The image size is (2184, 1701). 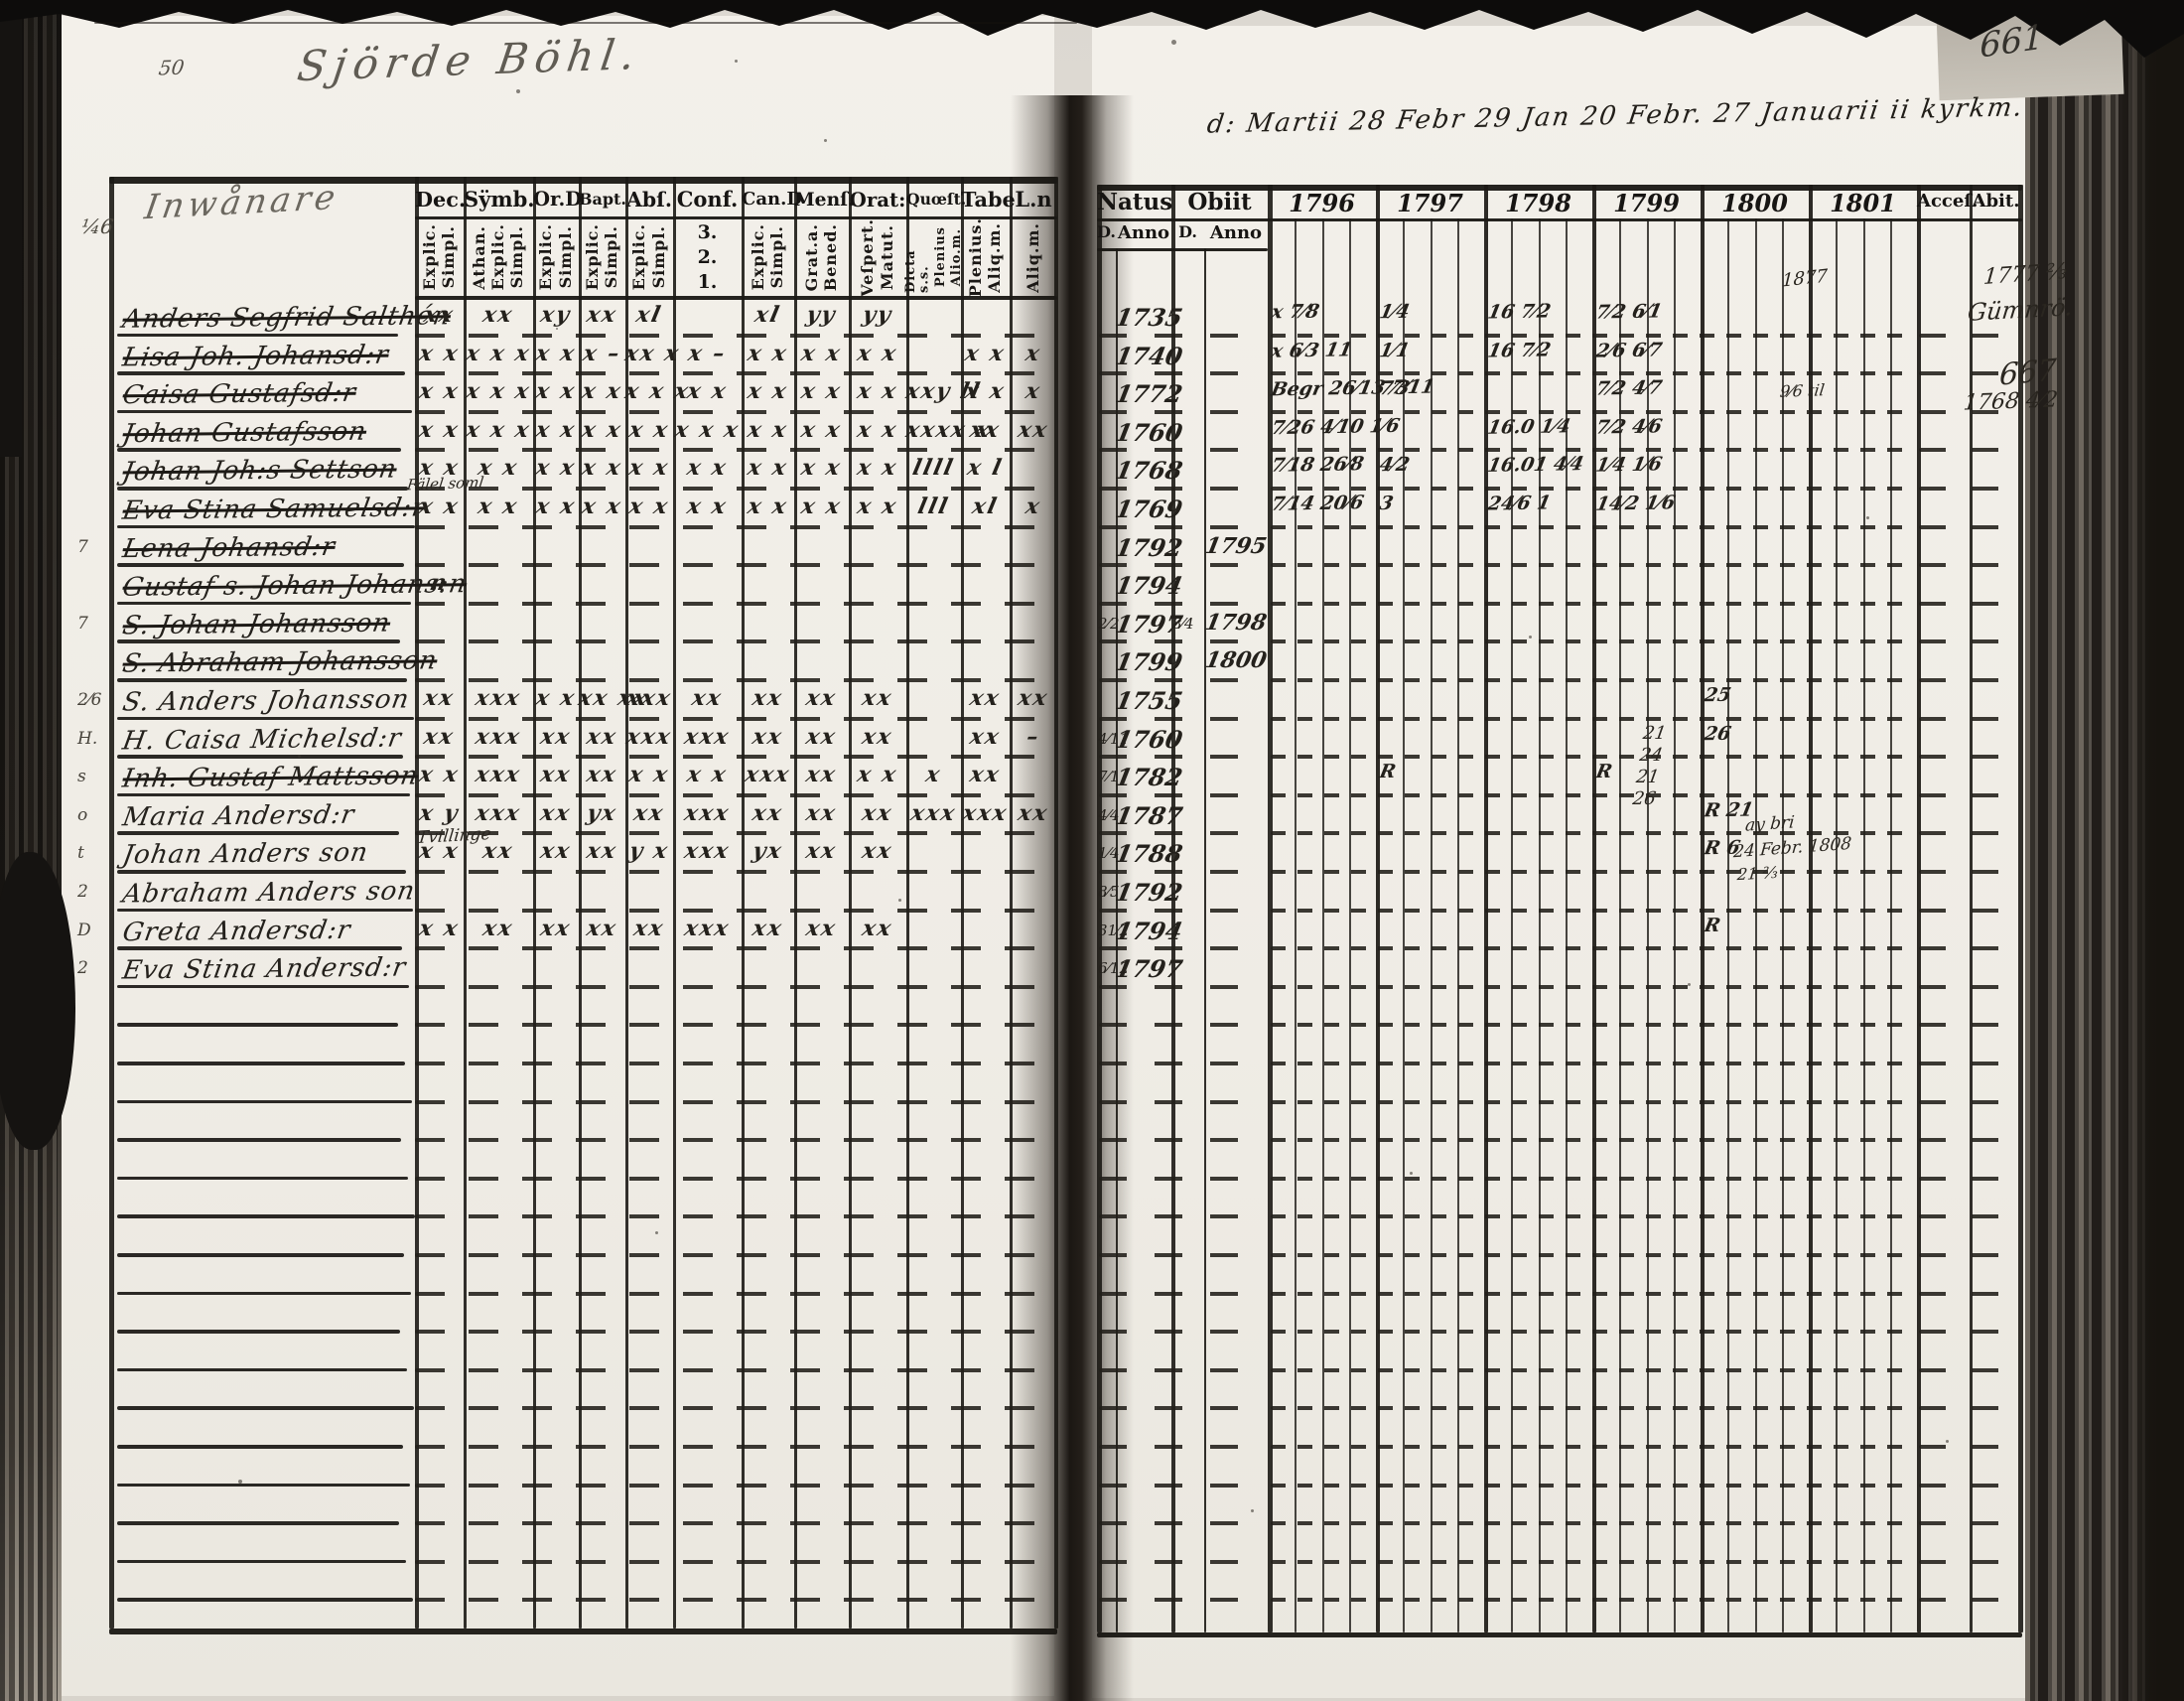 What do you see at coordinates (877, 200) in the screenshot?
I see `column-header-orat: Orat:` at bounding box center [877, 200].